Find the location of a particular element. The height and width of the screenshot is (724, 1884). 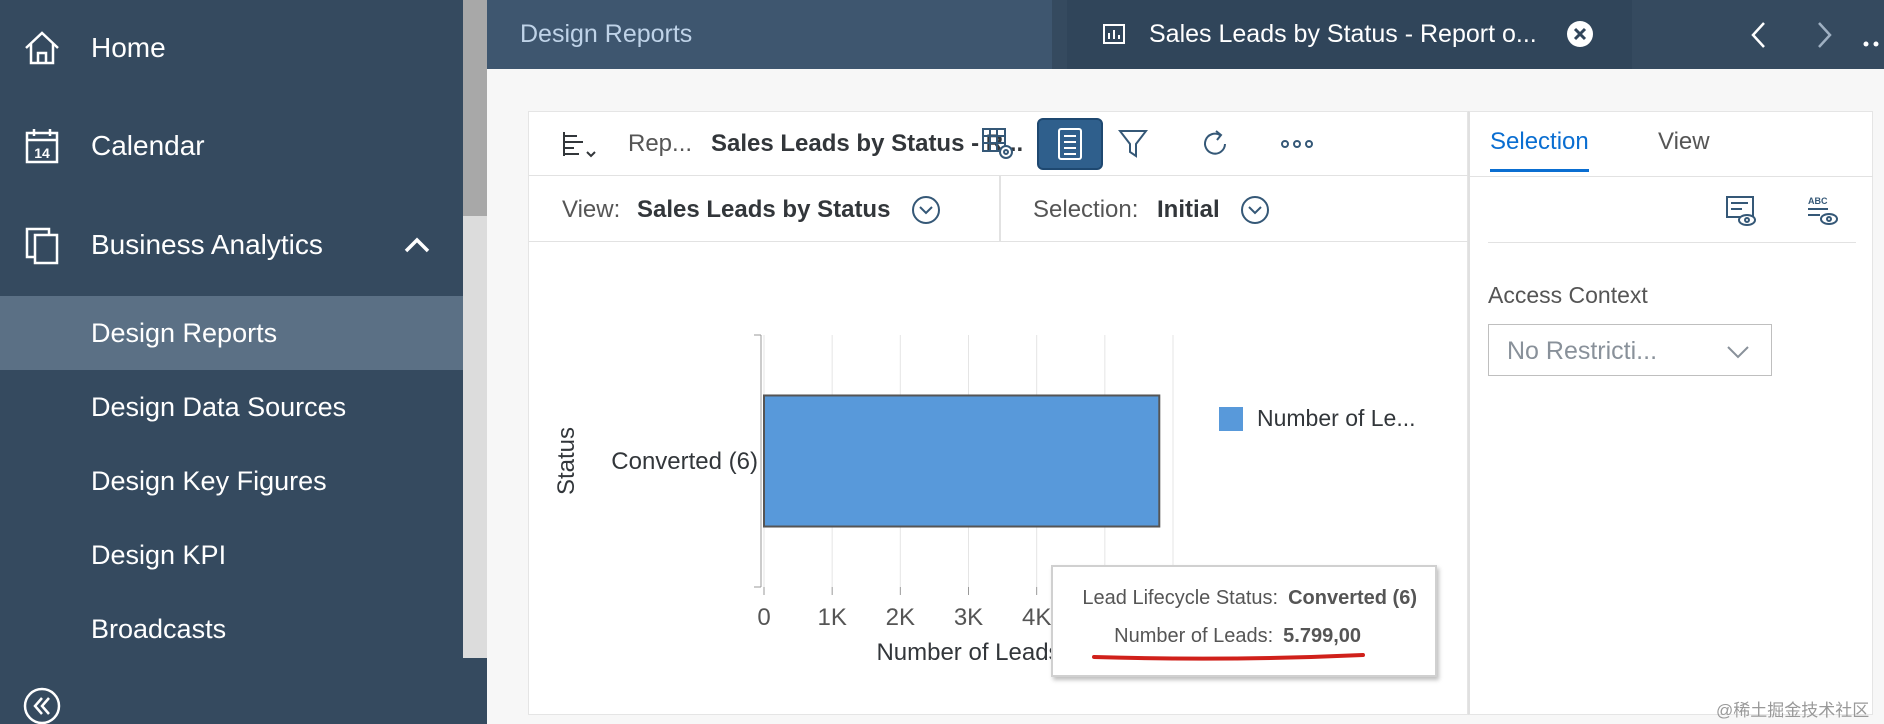

tooltip-status-row: Lead Lifecycle Status: Converted (6) is located at coordinates (1249, 598).